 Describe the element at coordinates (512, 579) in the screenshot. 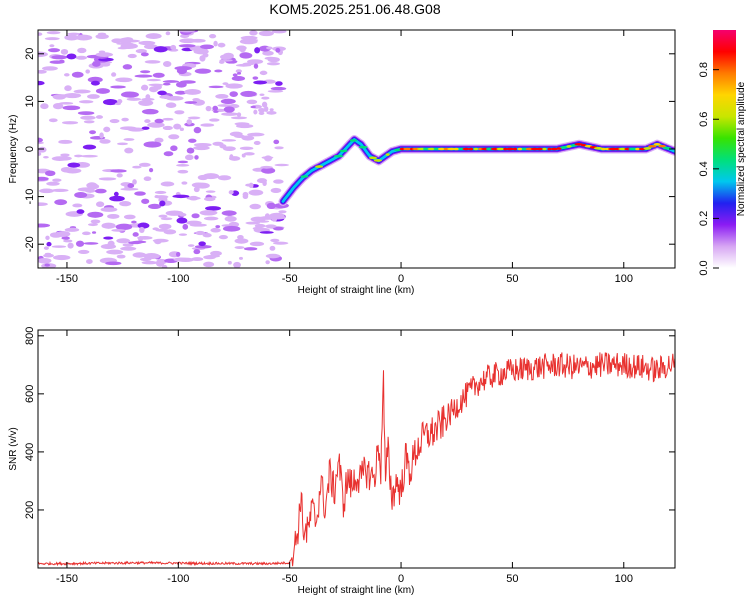

I see `snr-x-tick-label: 50` at that location.